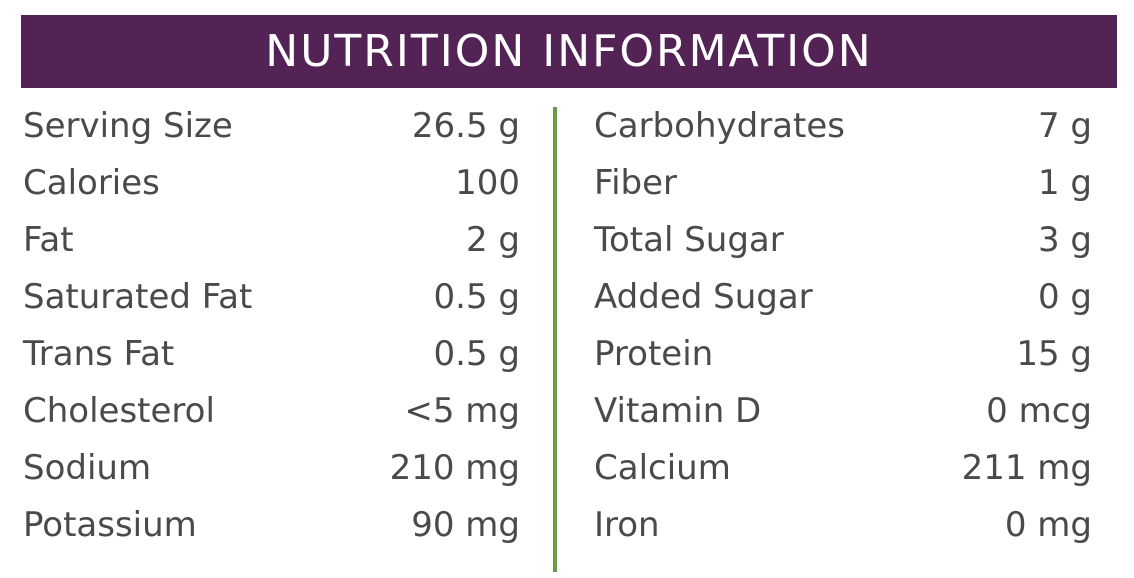 This screenshot has width=1134, height=578. Describe the element at coordinates (138, 297) in the screenshot. I see `nutrient-name: Saturated Fat` at that location.